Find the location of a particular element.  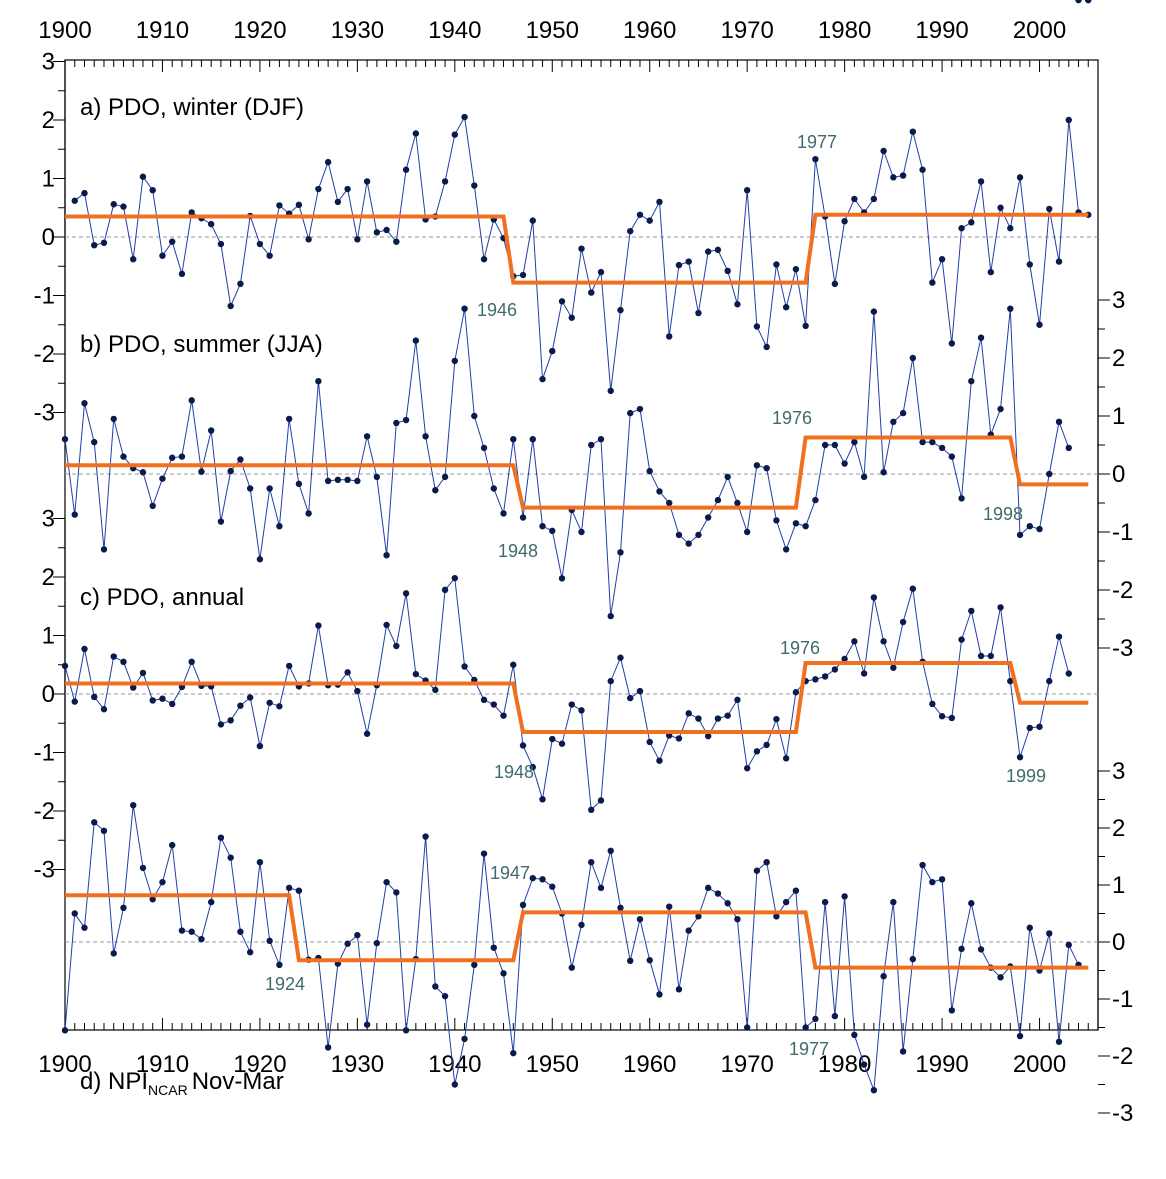

top-x-tick-label: 1910 is located at coordinates (162, 30).